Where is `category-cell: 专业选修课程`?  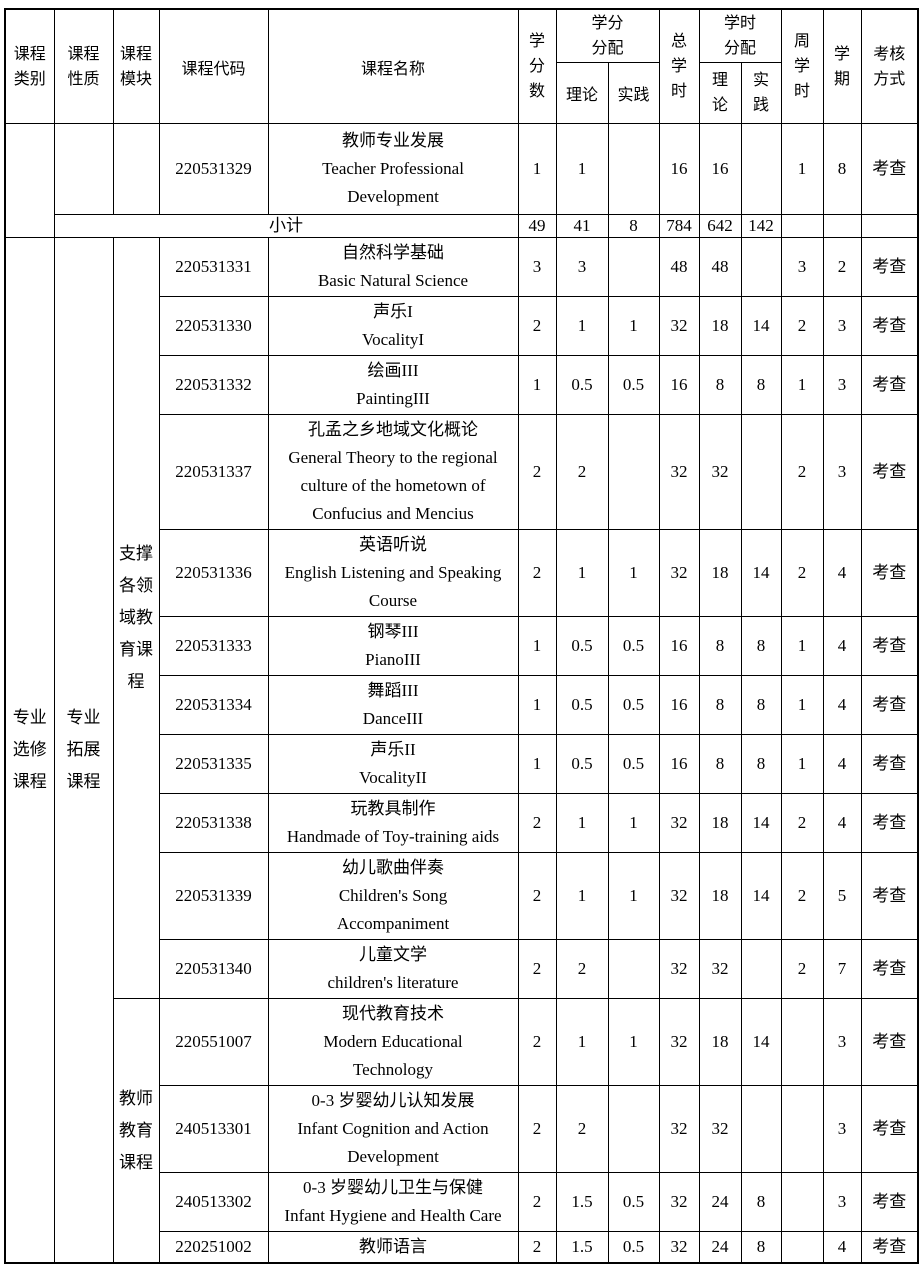
category-cell: 专业选修课程 is located at coordinates (29, 750).